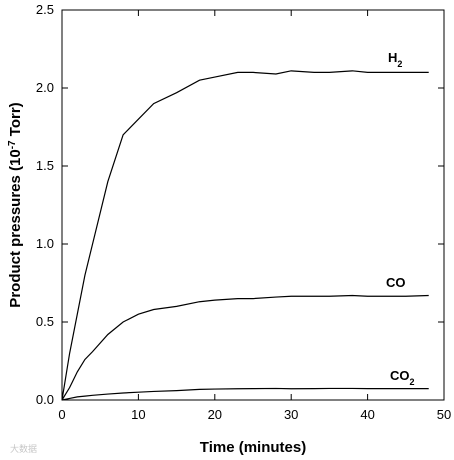  Describe the element at coordinates (45, 399) in the screenshot. I see `y-tick-label: 0.0` at that location.